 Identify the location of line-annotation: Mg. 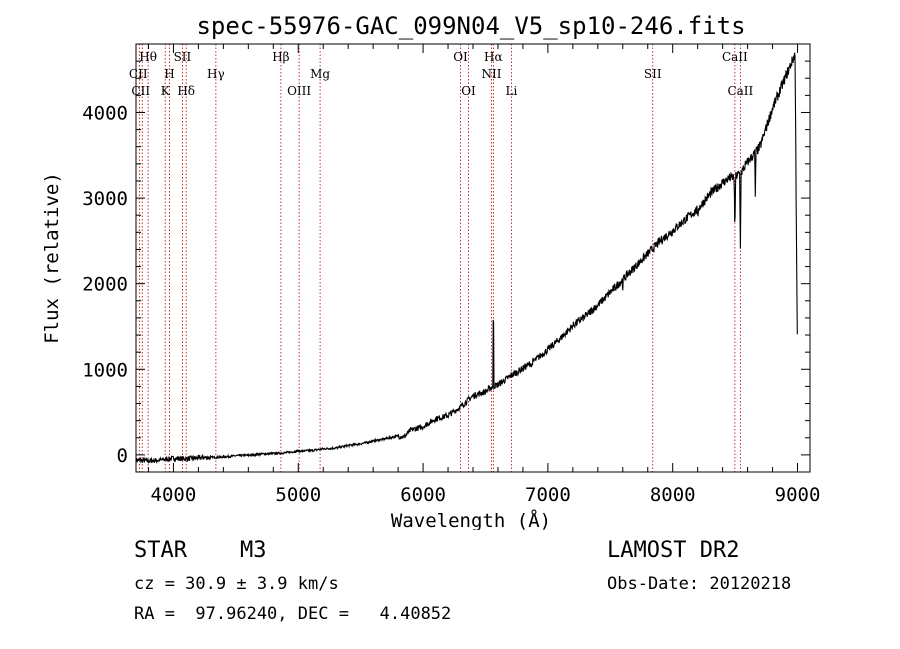
(320, 74).